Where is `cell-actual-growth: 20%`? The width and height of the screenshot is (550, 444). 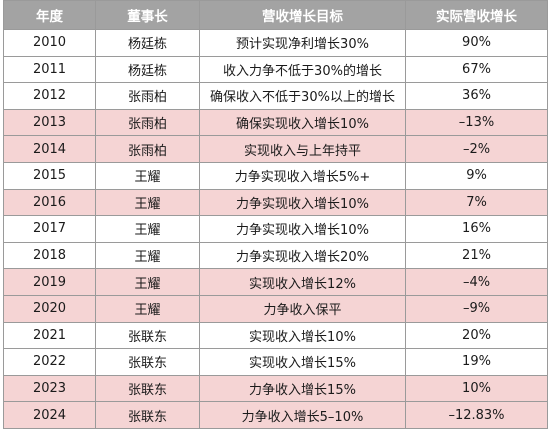
cell-actual-growth: 20% is located at coordinates (476, 335).